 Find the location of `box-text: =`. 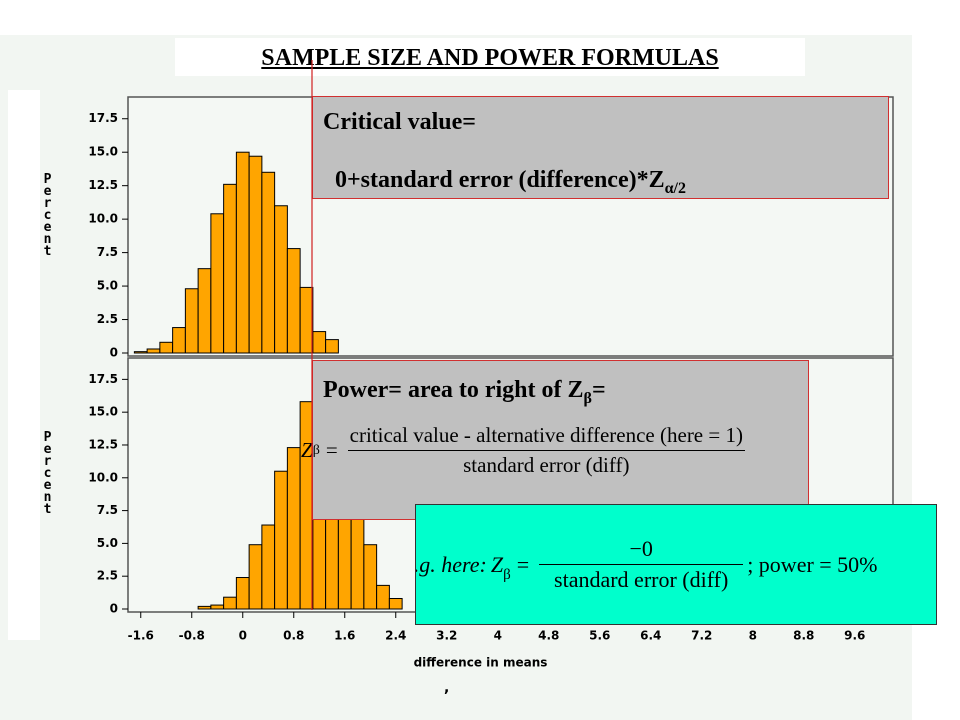

box-text: = is located at coordinates (598, 390).